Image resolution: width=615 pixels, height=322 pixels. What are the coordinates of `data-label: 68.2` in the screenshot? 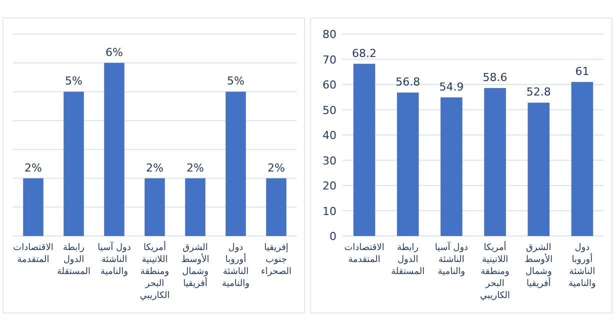 It's located at (364, 53).